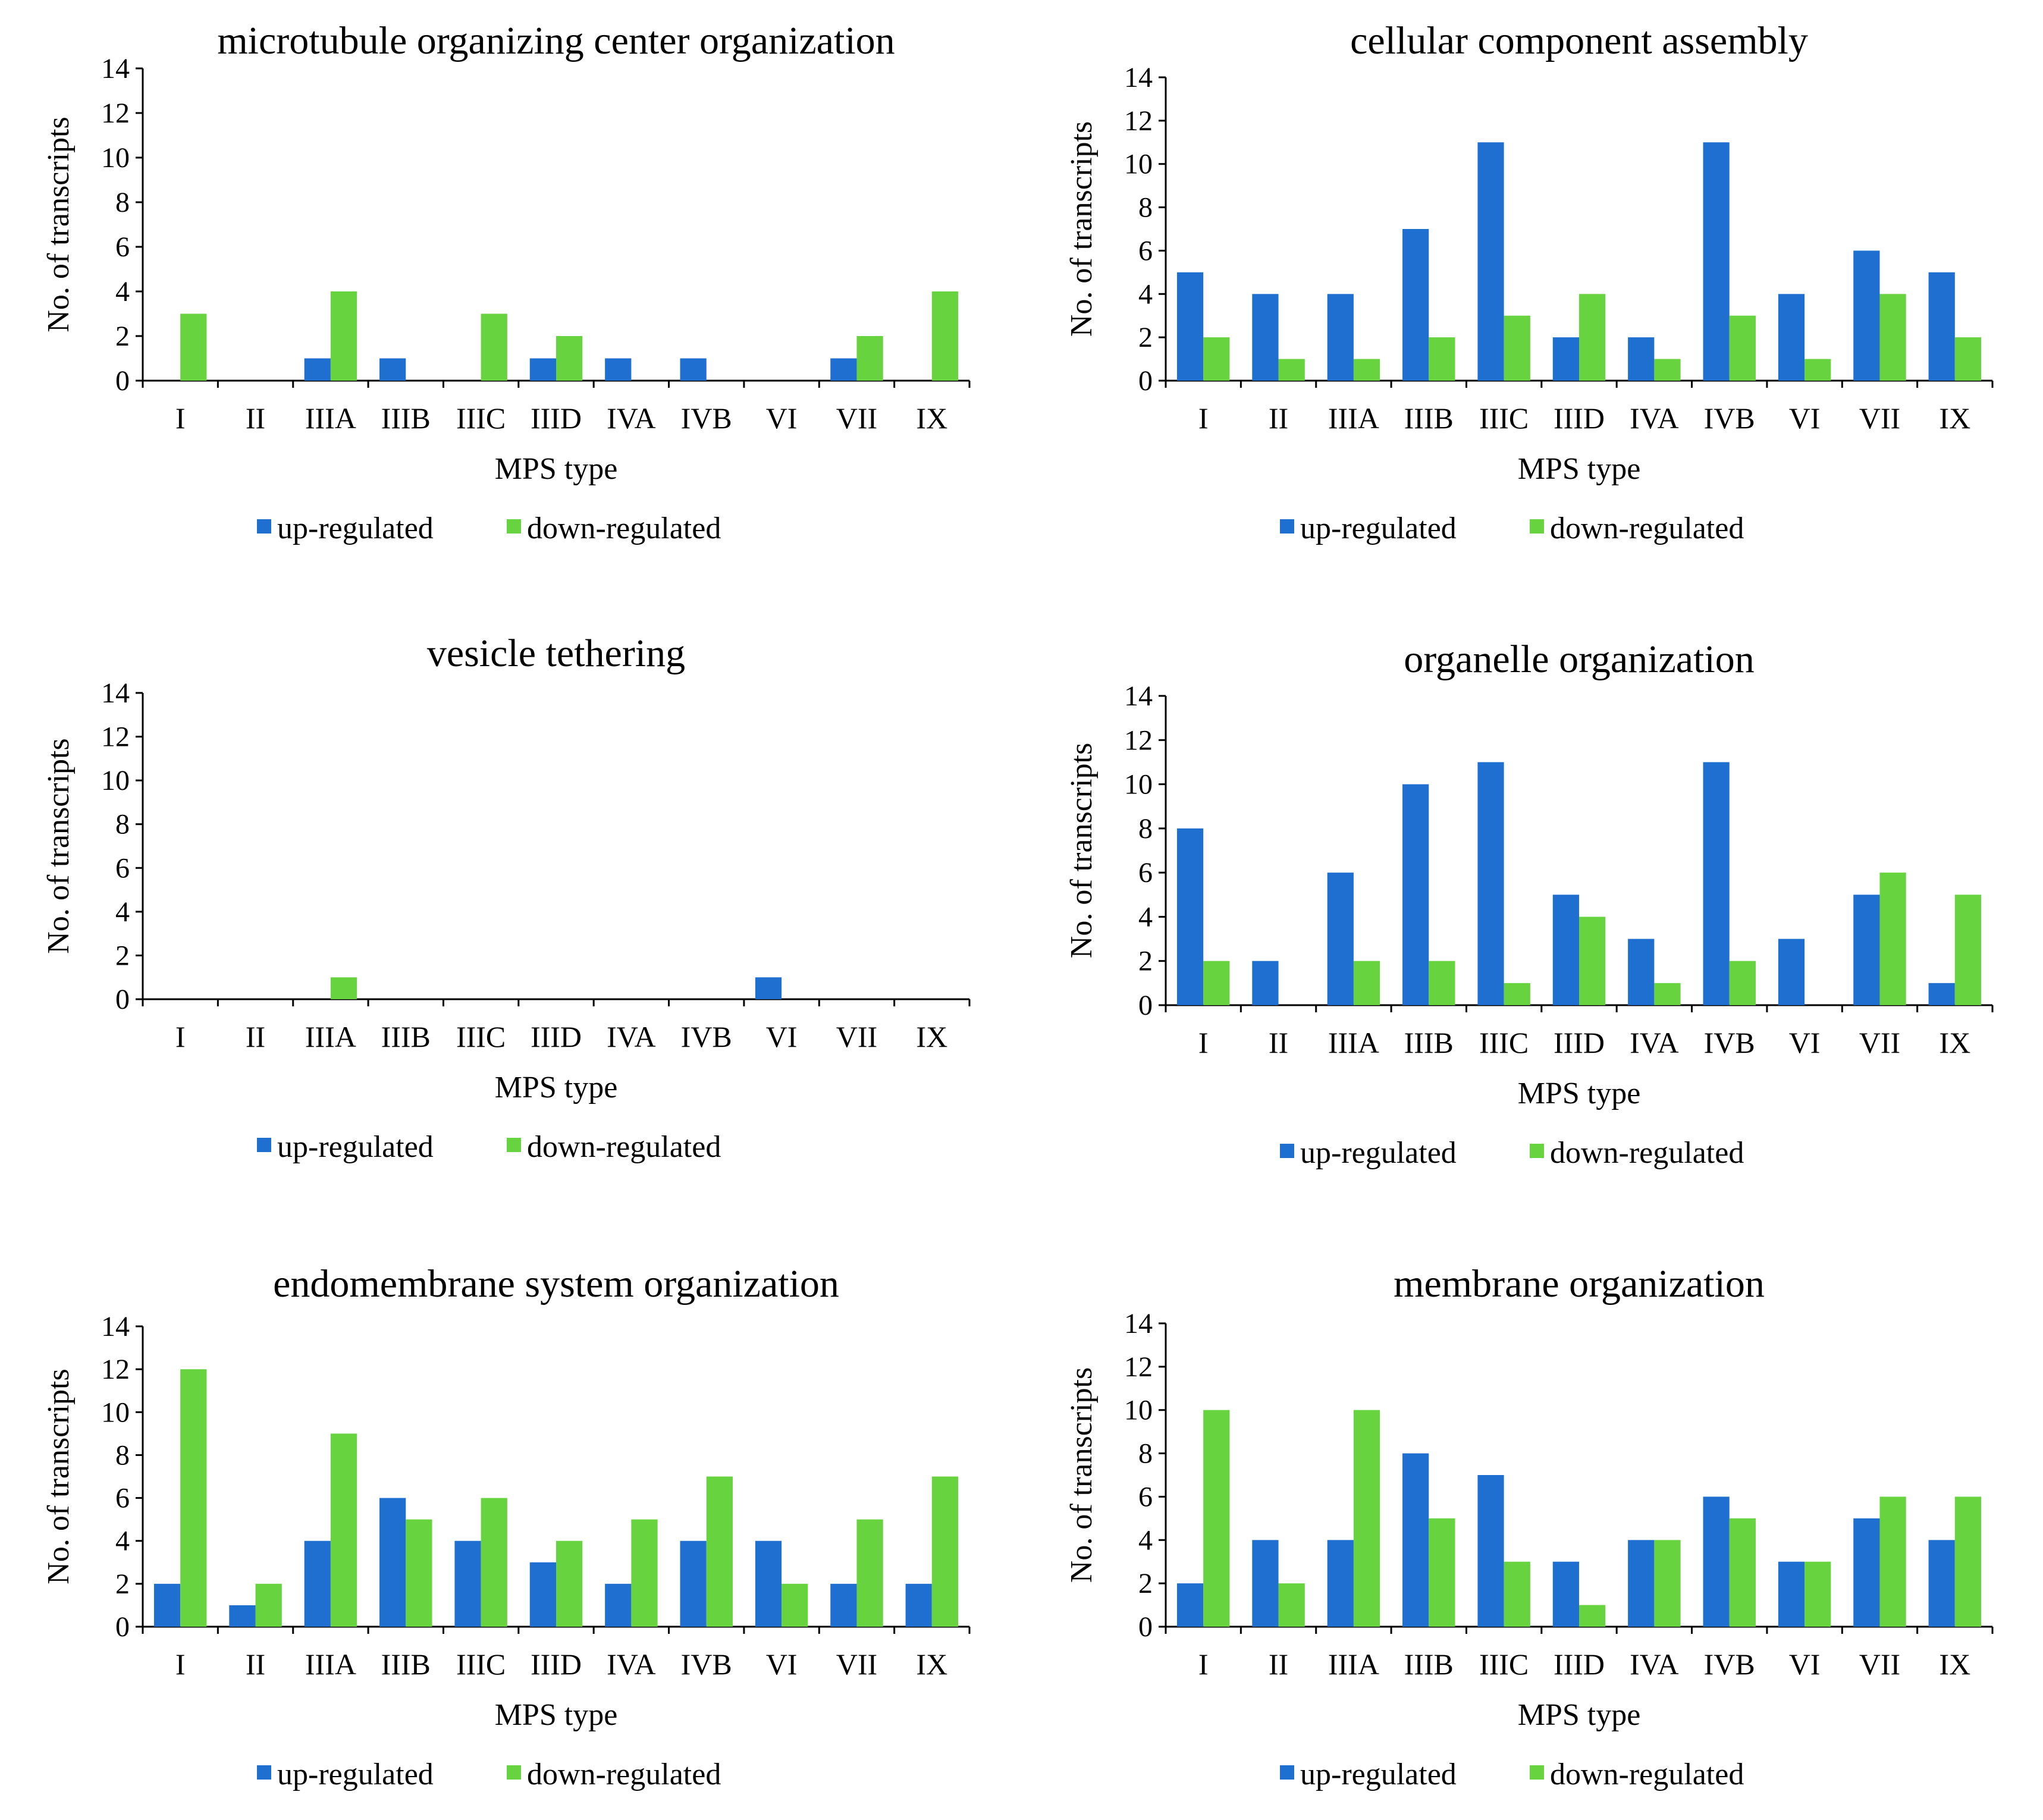  What do you see at coordinates (542, 1594) in the screenshot?
I see `bar-up-IIID` at bounding box center [542, 1594].